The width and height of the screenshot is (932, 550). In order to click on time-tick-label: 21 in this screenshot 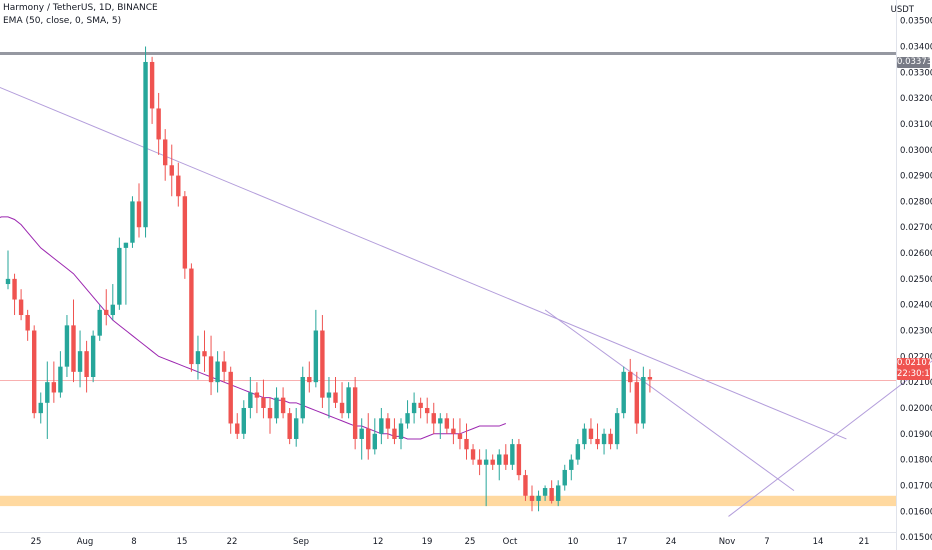, I will do `click(864, 542)`.